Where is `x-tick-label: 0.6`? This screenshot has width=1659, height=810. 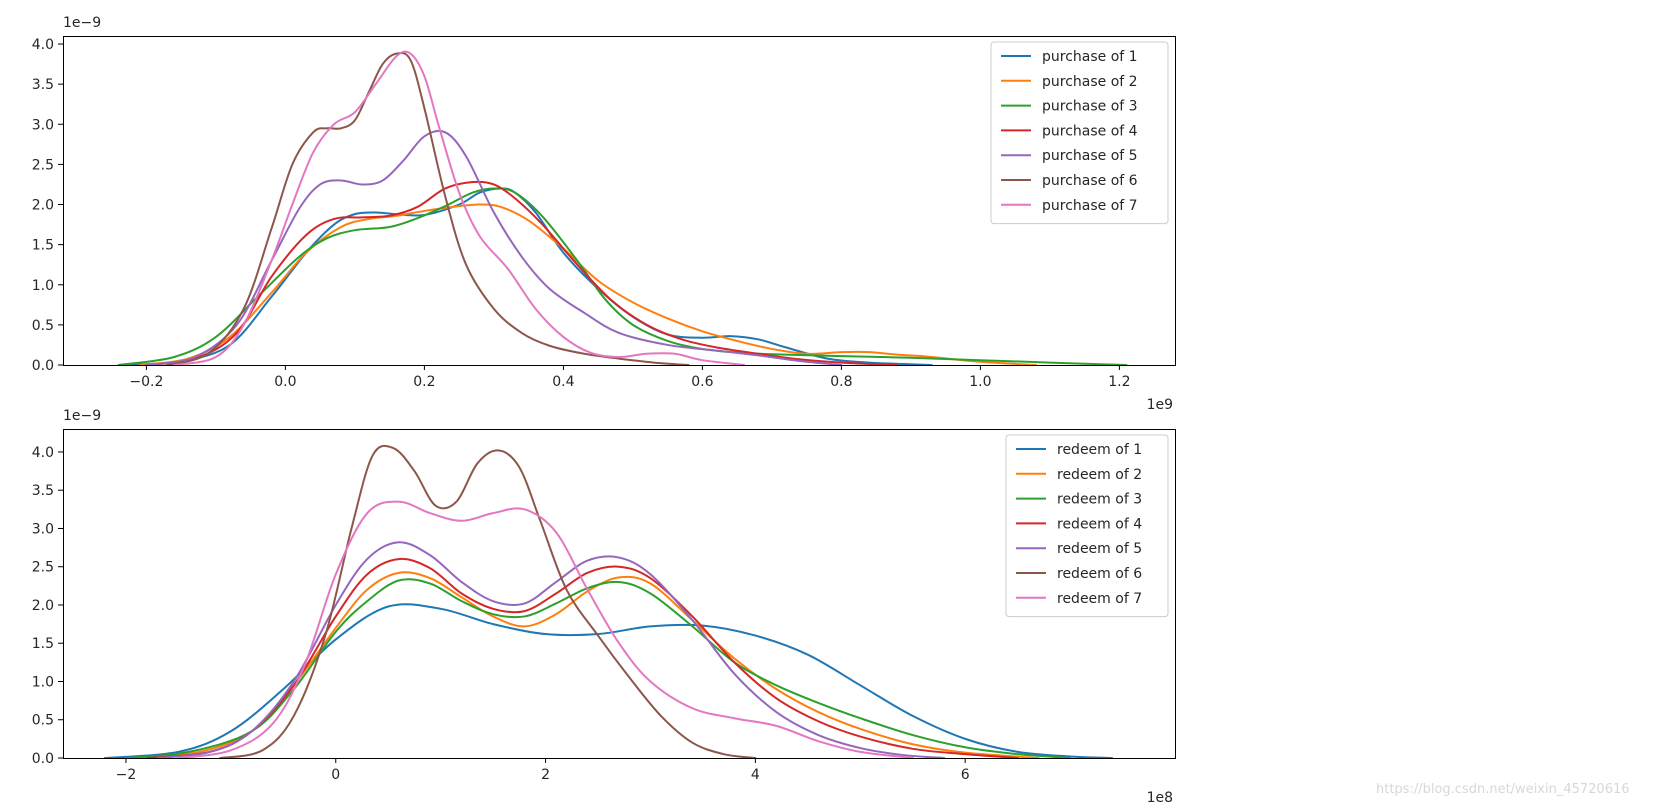
x-tick-label: 0.6 is located at coordinates (702, 382).